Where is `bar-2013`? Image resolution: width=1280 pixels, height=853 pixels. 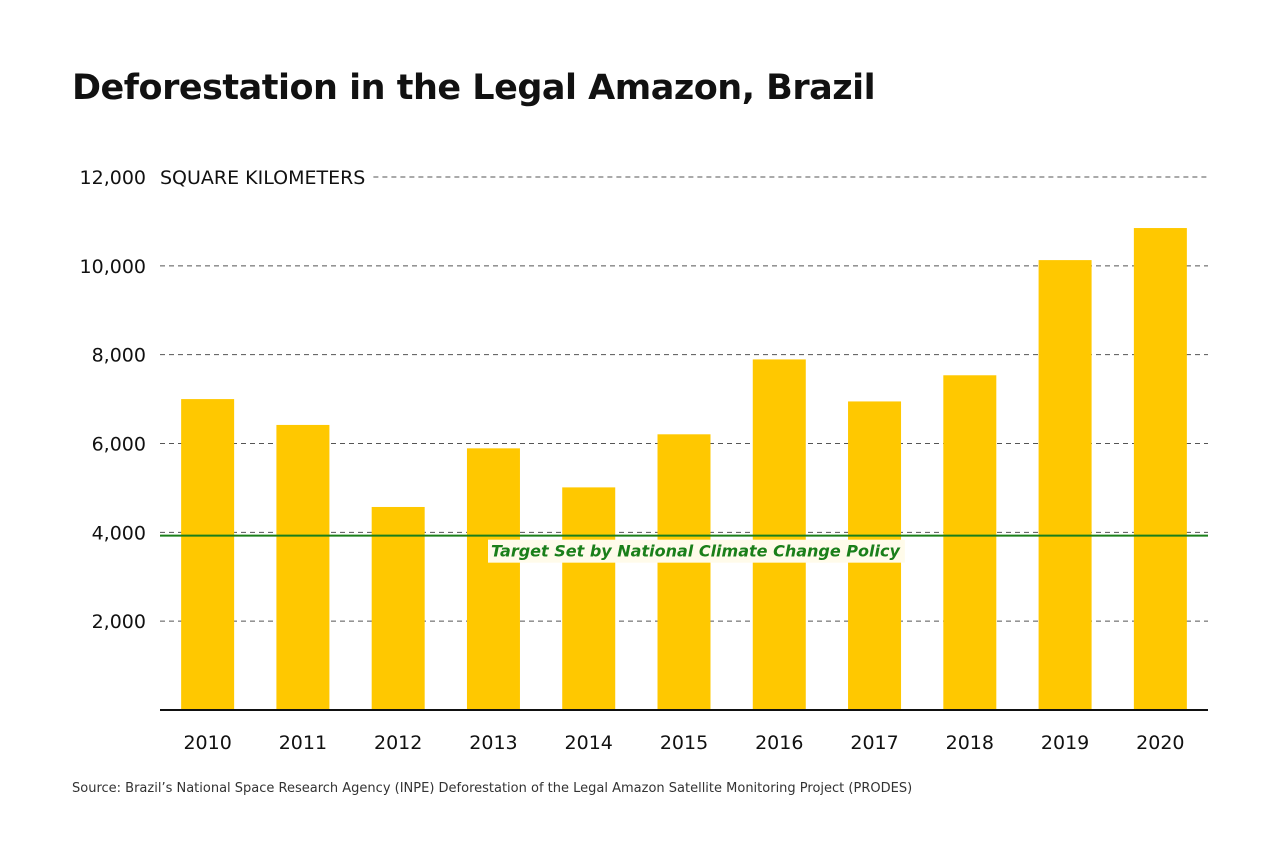 bar-2013 is located at coordinates (493, 579).